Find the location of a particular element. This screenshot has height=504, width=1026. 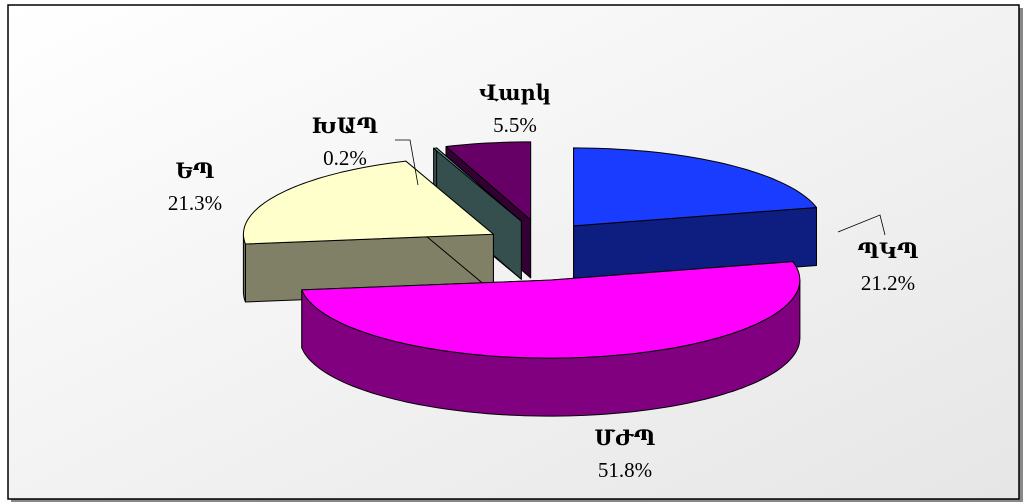

value-label: 21.3% is located at coordinates (195, 203).